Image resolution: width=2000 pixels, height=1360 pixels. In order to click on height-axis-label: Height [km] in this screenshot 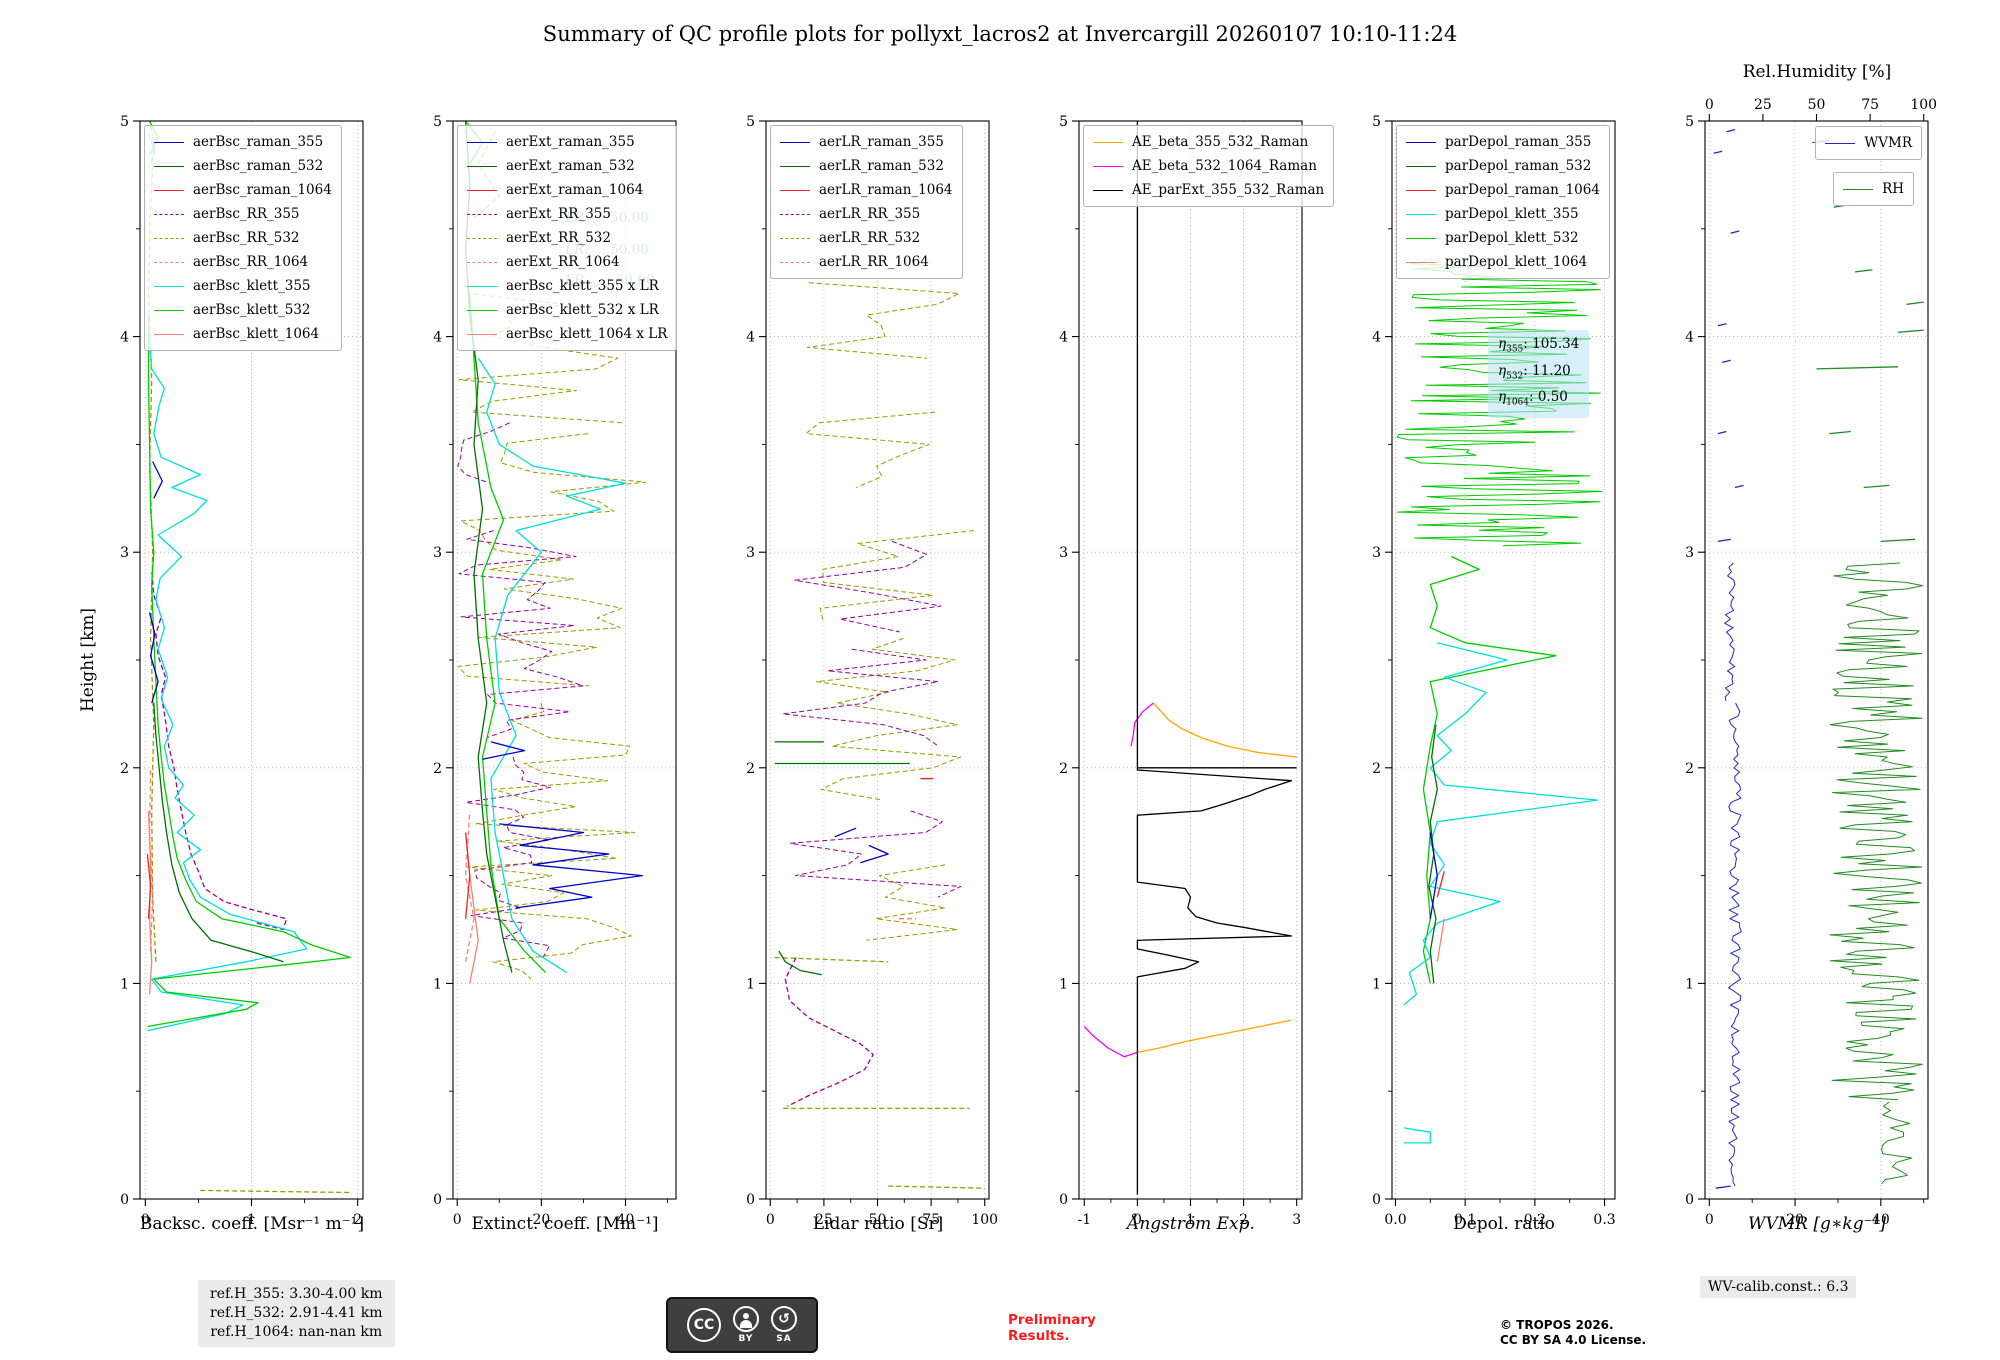, I will do `click(88, 660)`.